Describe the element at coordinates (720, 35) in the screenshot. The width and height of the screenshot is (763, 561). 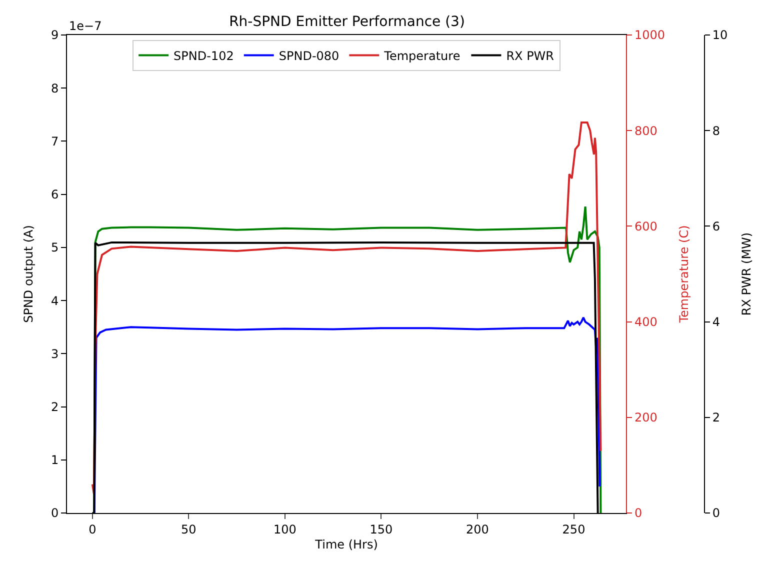
I see `y3-tick-label: 10` at that location.